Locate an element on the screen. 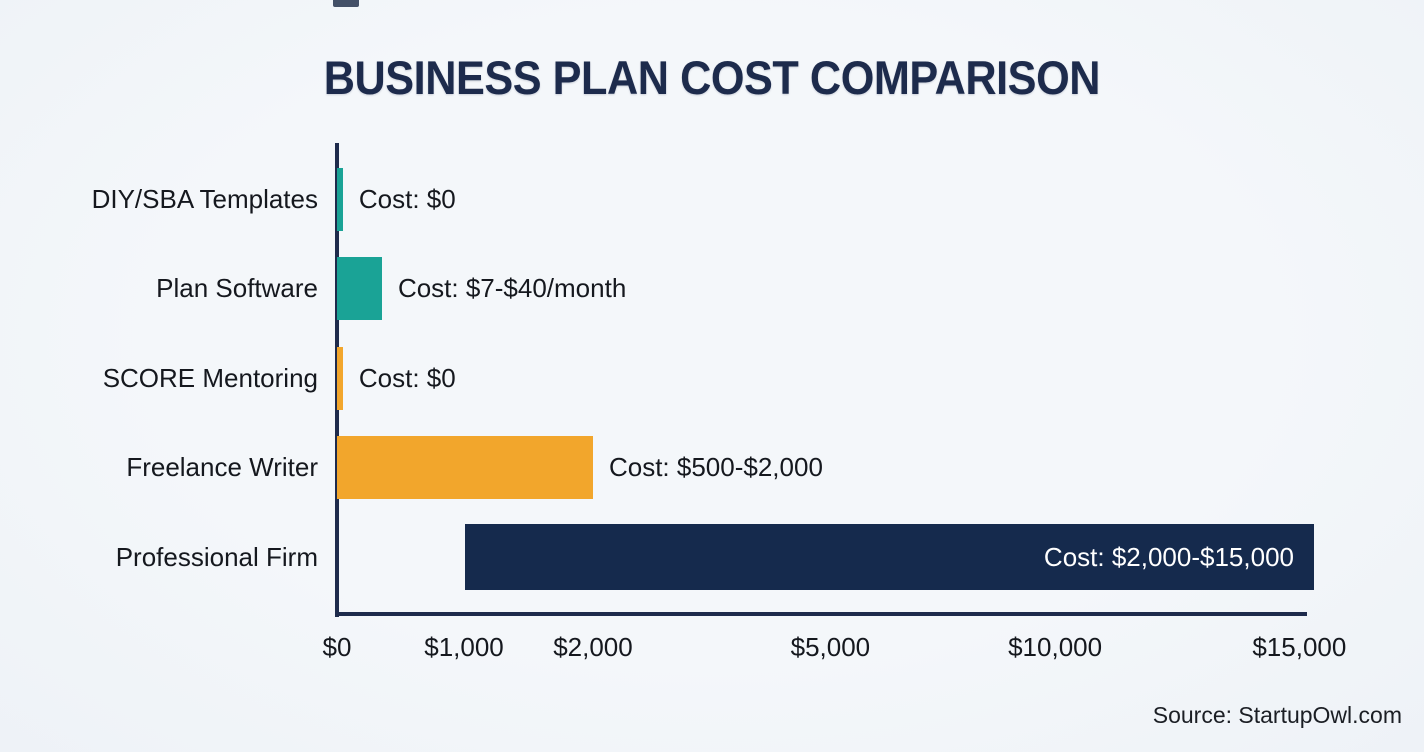  source-attribution: Source: StartupOwl.com is located at coordinates (1277, 715).